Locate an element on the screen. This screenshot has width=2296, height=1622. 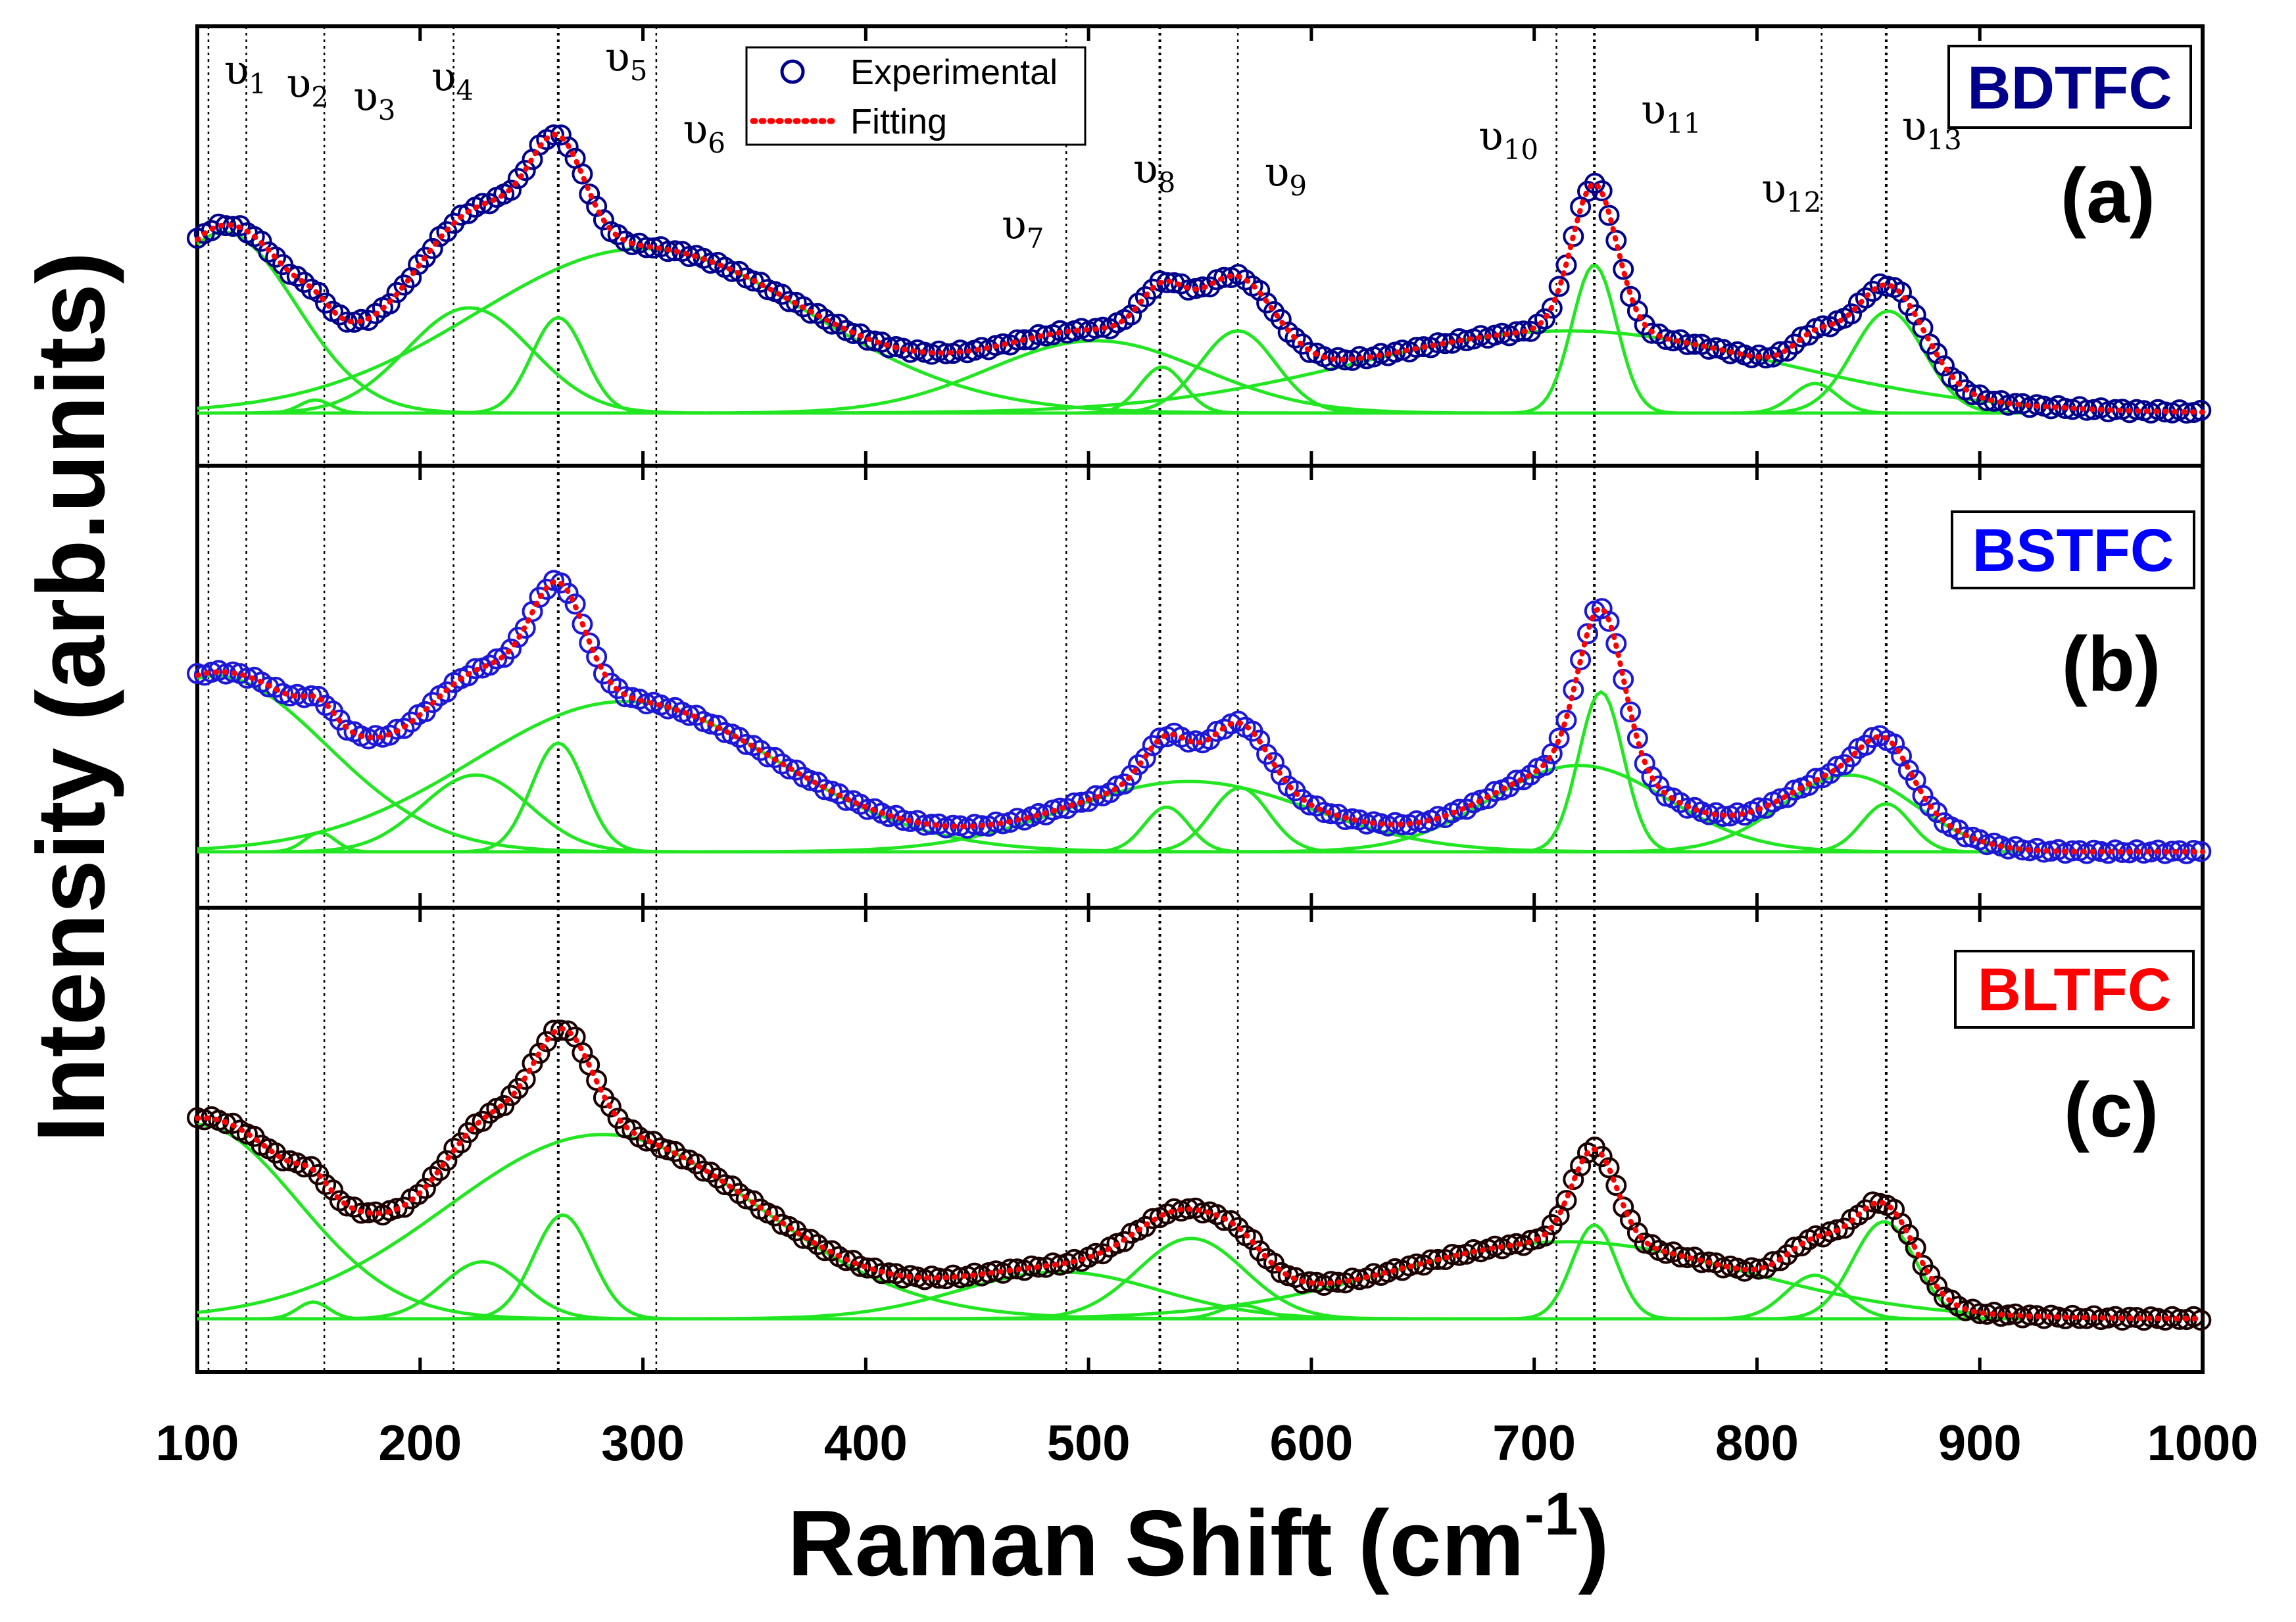
mode-label-subscript: 2 is located at coordinates (320, 97).